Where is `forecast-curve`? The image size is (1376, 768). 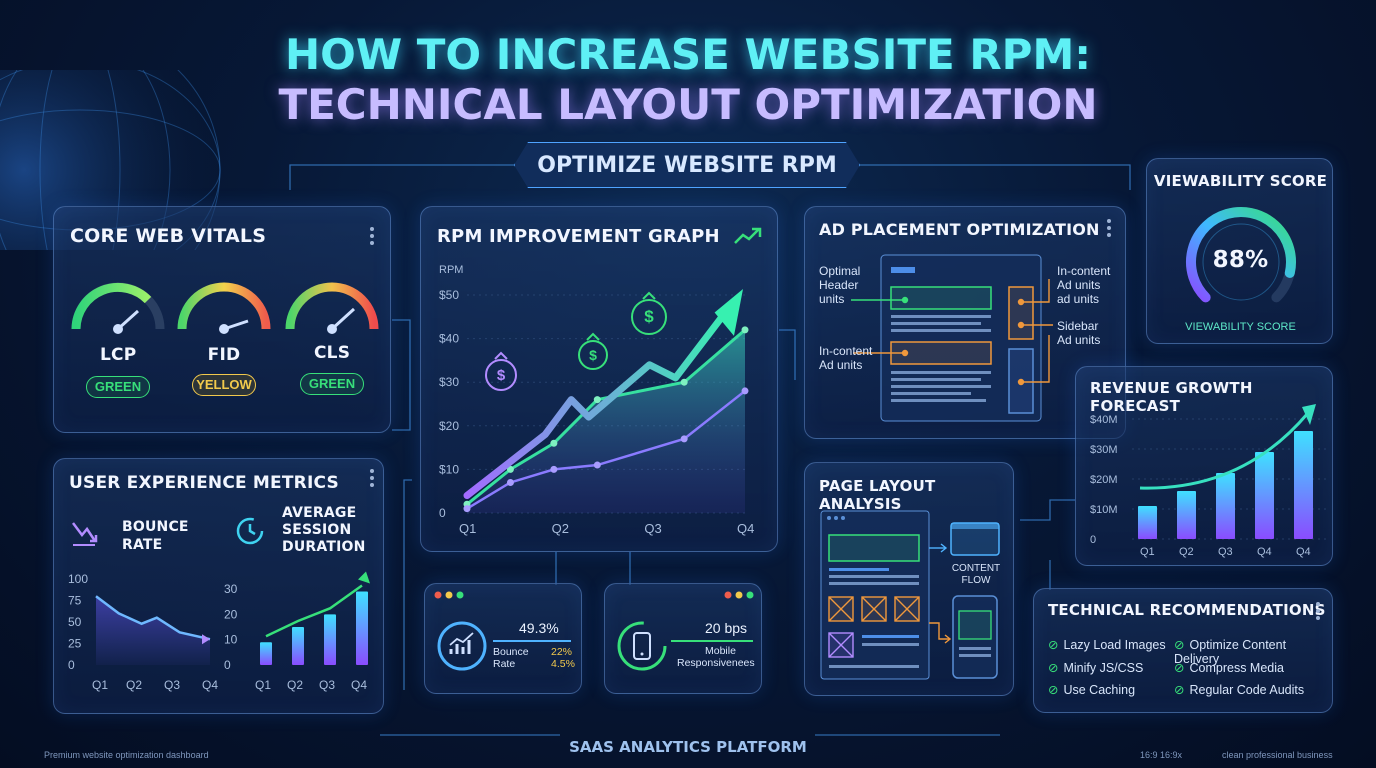
forecast-curve is located at coordinates (1224, 451).